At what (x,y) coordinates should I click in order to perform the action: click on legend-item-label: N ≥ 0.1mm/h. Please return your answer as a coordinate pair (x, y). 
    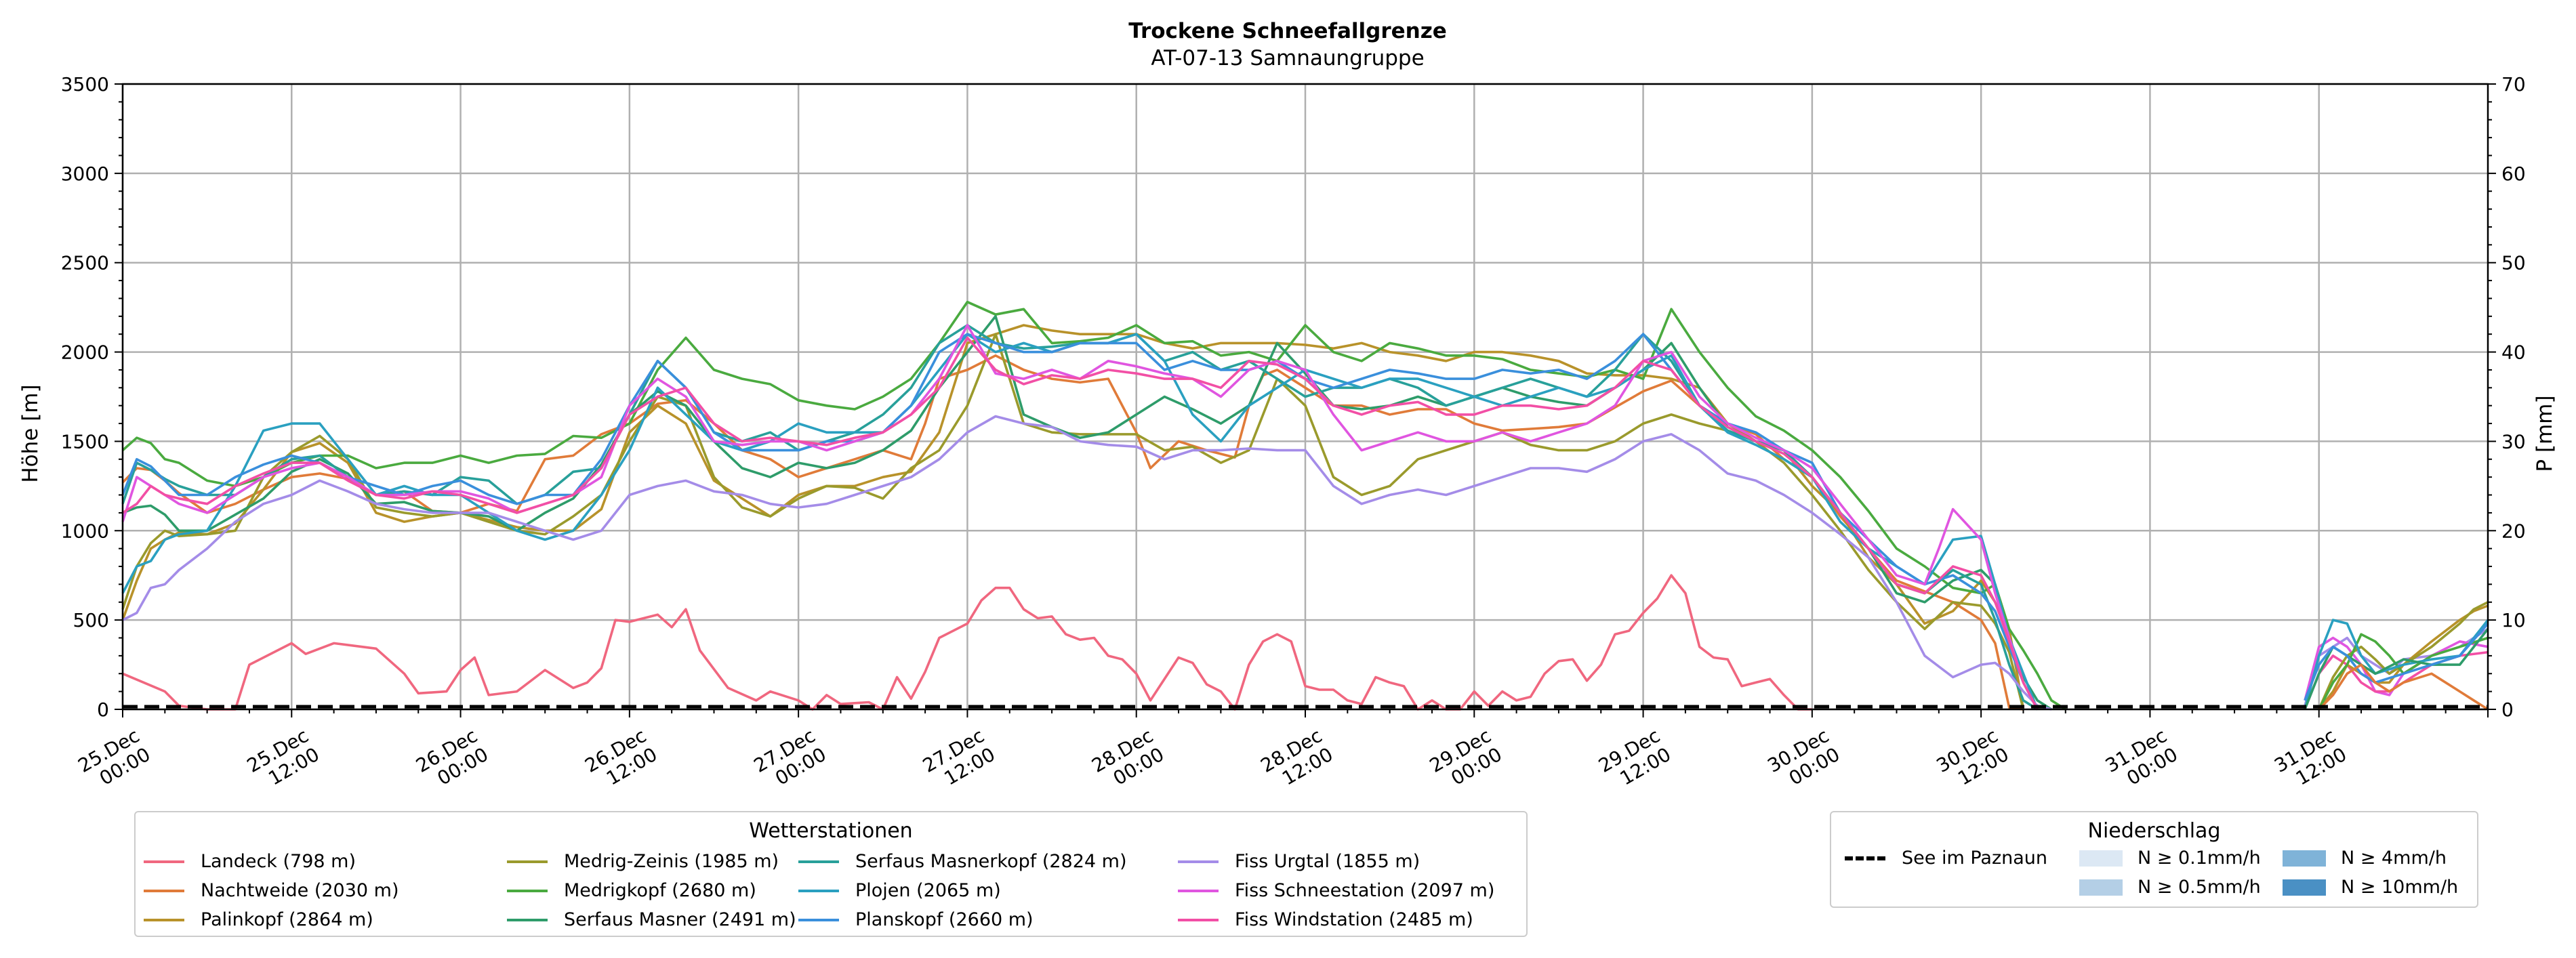
    Looking at the image, I should click on (2199, 858).